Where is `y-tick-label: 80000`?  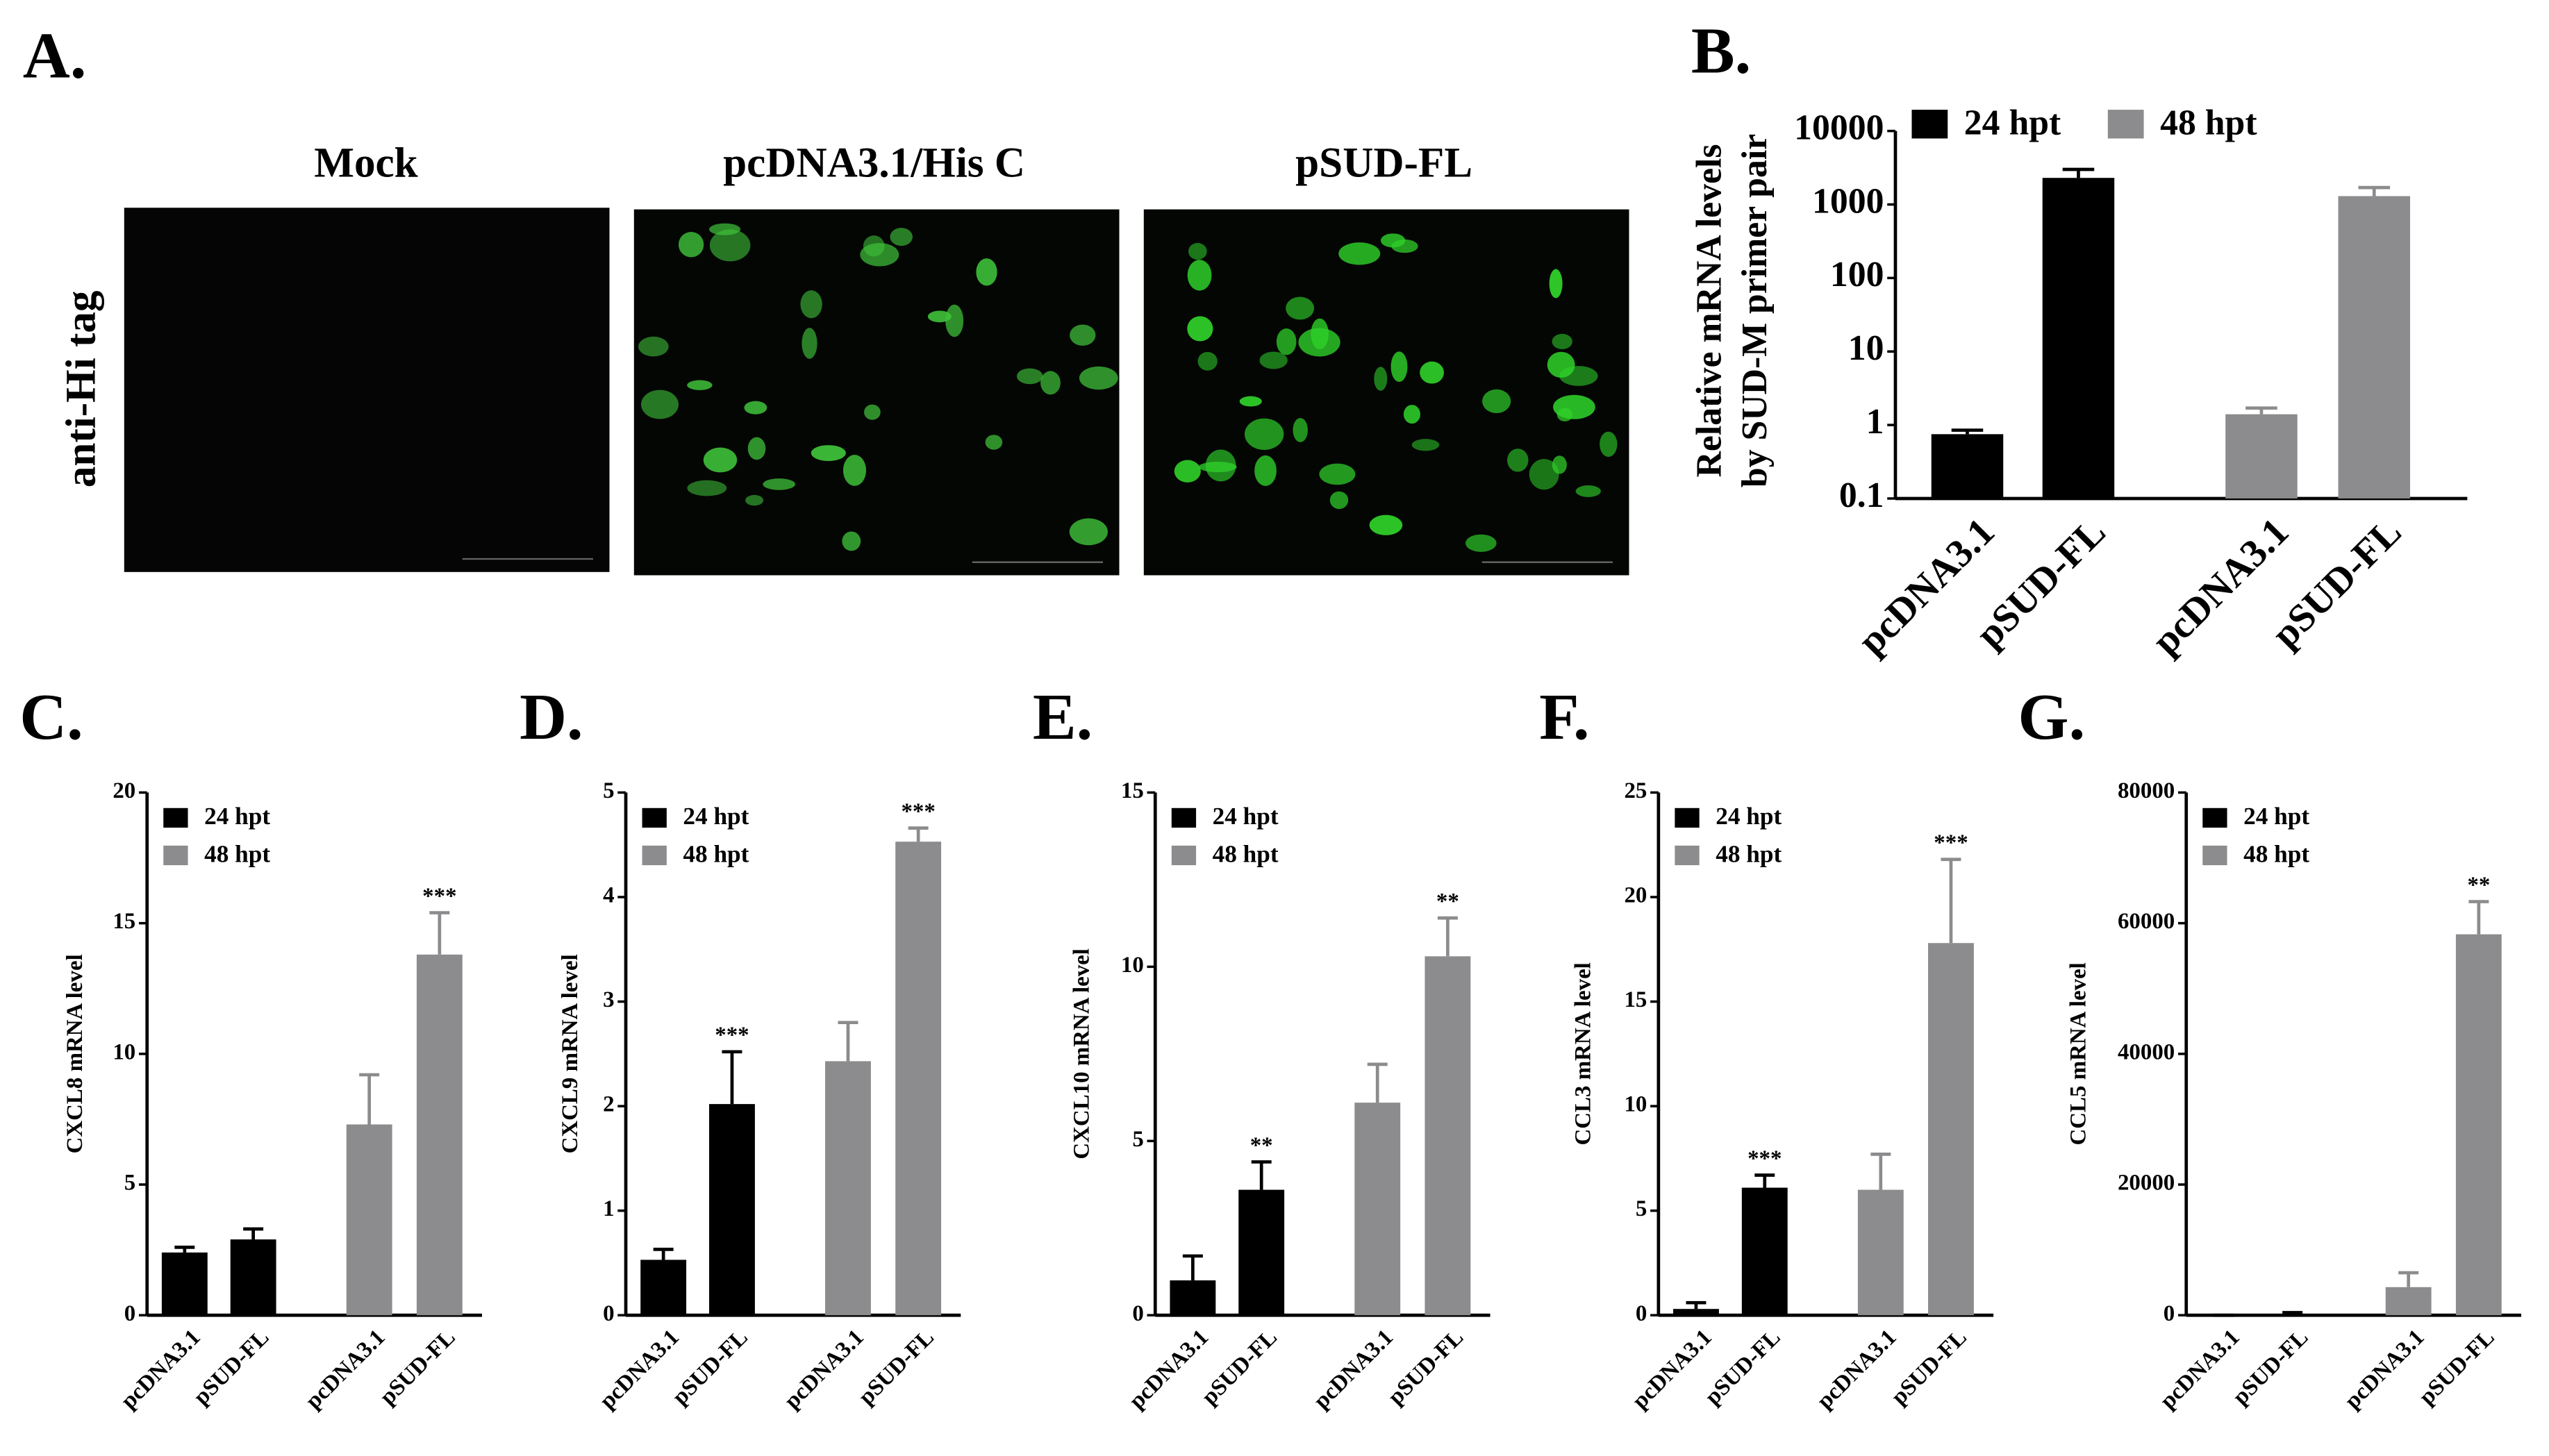
y-tick-label: 80000 is located at coordinates (2146, 790).